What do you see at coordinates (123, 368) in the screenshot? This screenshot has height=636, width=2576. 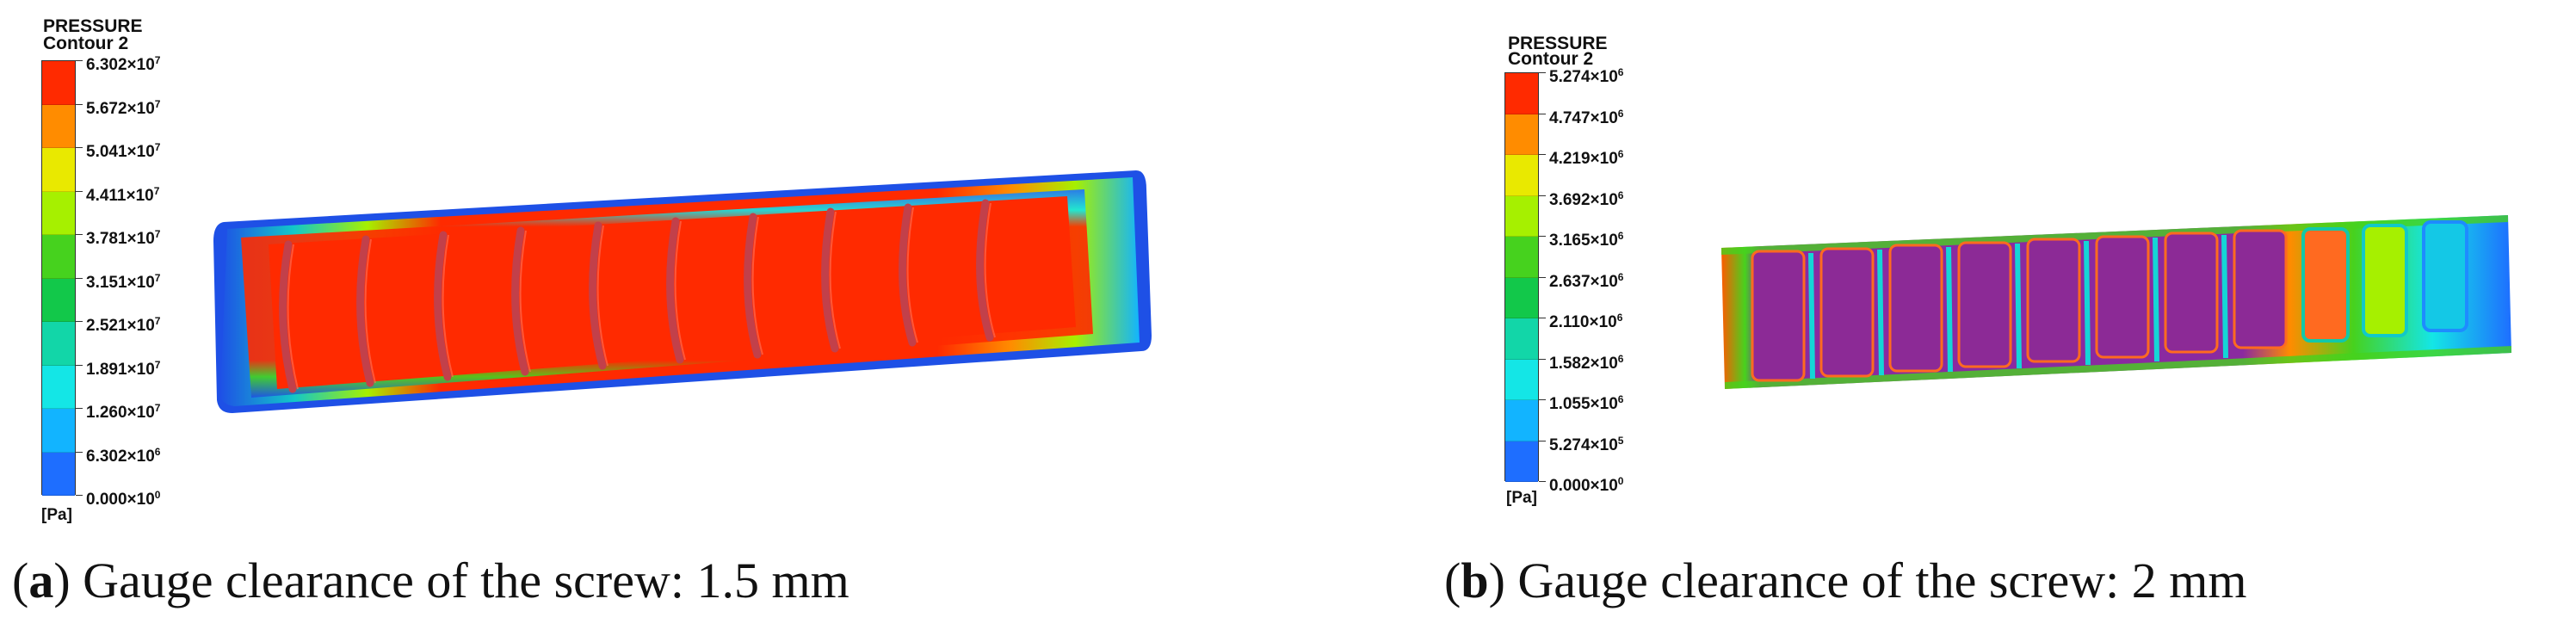 I see `colorbar-tick-label: 1.891×10⁷` at bounding box center [123, 368].